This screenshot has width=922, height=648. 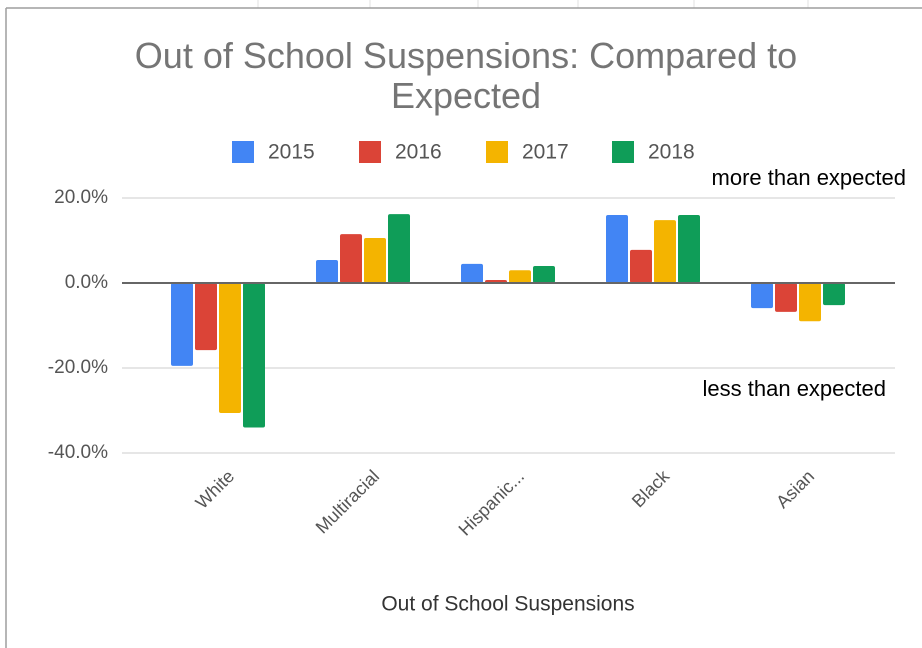 What do you see at coordinates (81, 197) in the screenshot?
I see `y-tick-label: 20.0%` at bounding box center [81, 197].